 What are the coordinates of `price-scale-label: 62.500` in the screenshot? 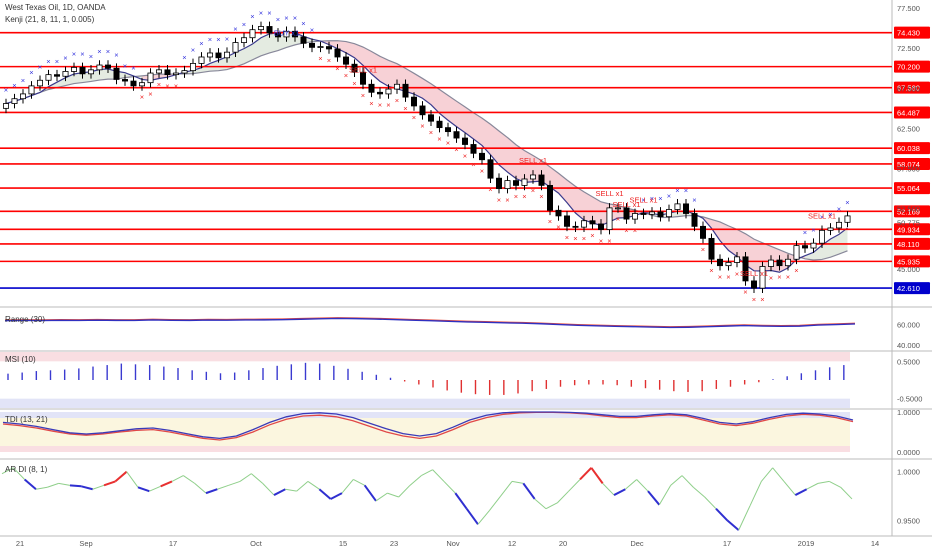 It's located at (908, 128).